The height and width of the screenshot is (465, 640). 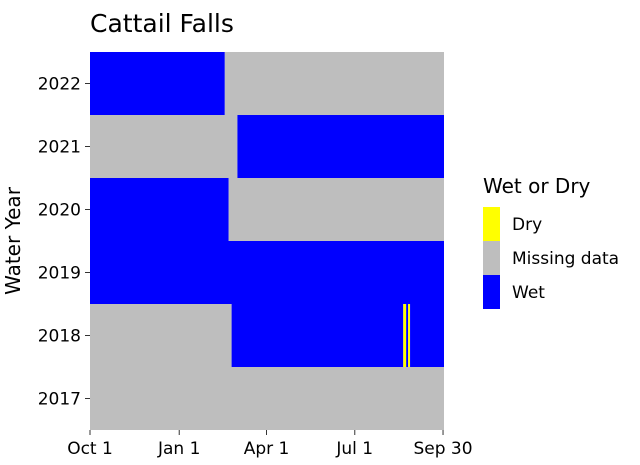 I want to click on legend-title: Wet or Dry, so click(x=537, y=186).